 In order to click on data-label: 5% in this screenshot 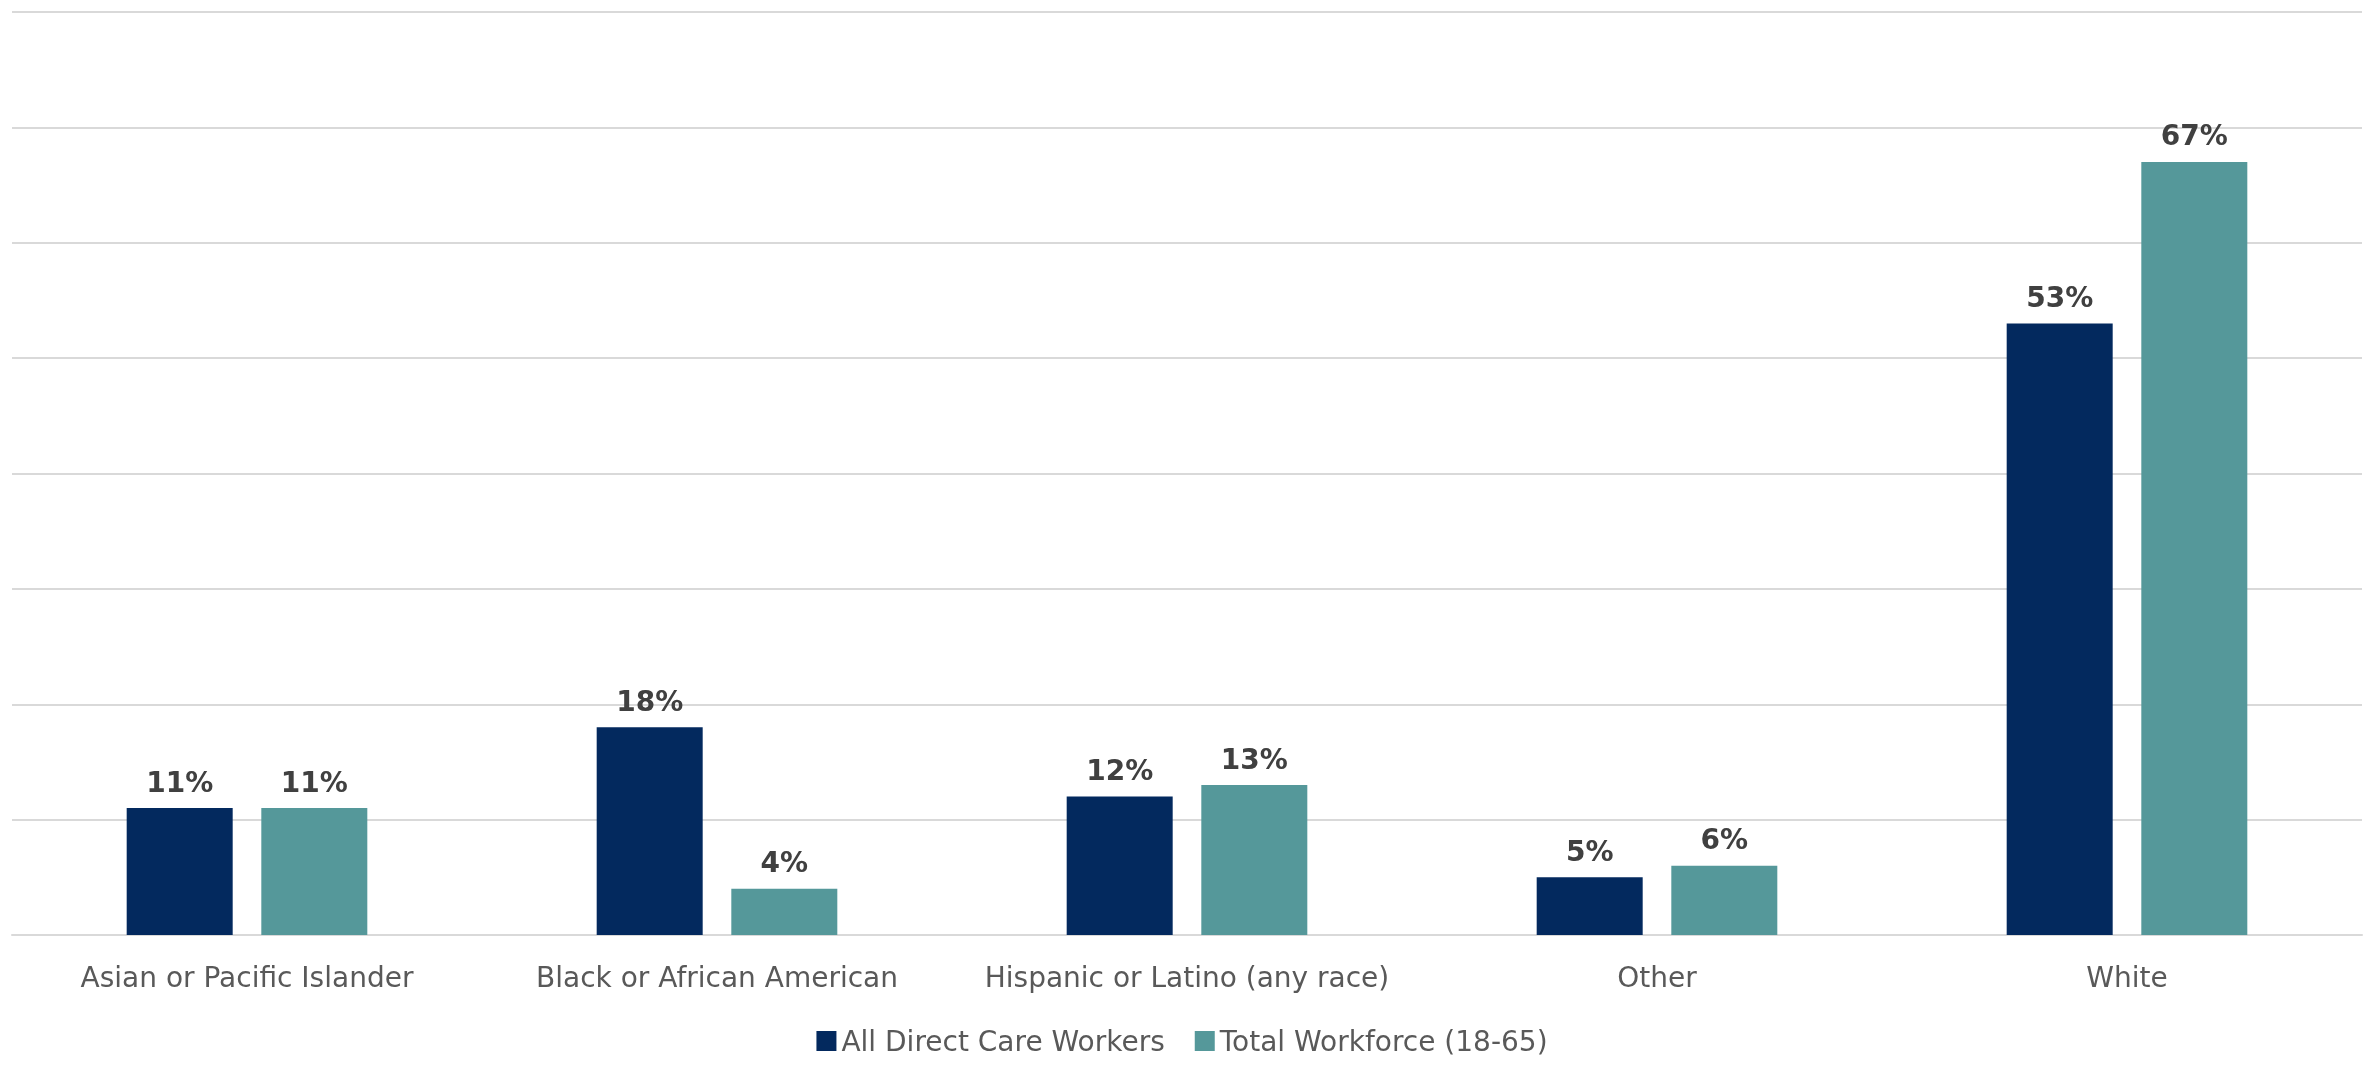, I will do `click(1589, 851)`.